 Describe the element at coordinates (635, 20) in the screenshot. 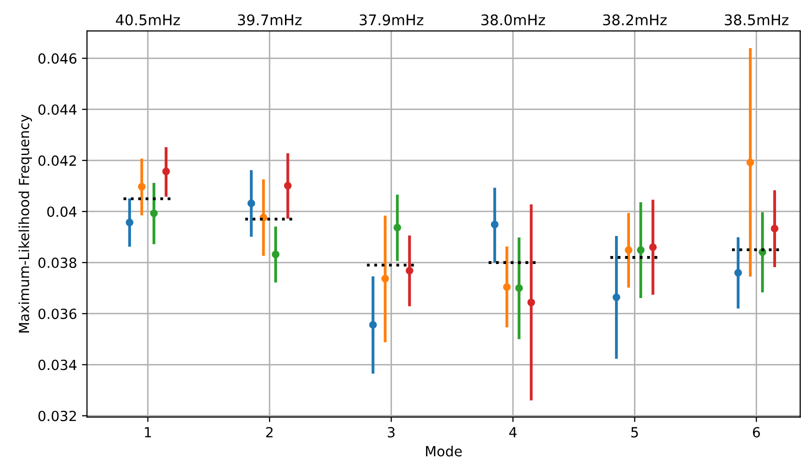

I see `text: 38.2mHz` at that location.